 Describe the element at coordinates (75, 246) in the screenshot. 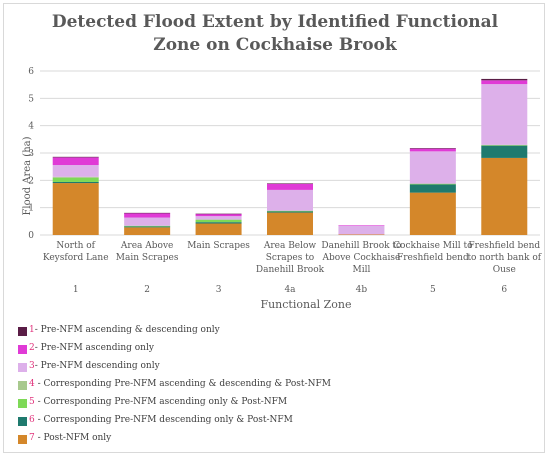

I see `x-category-label: North of` at that location.